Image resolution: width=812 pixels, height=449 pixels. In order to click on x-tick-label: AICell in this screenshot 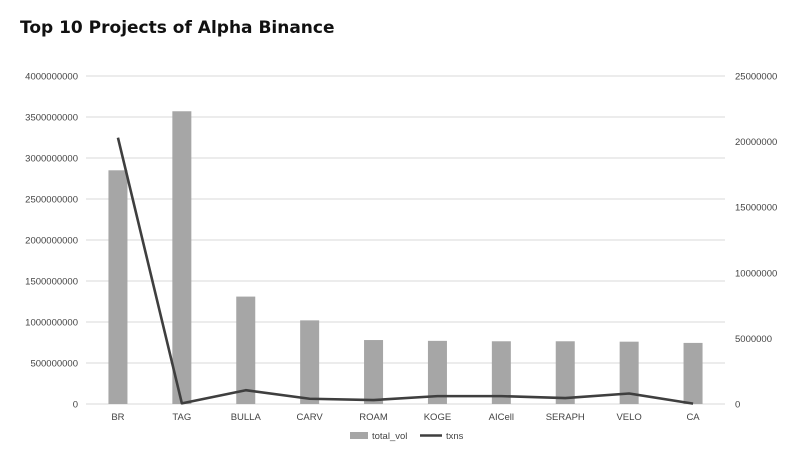, I will do `click(501, 417)`.